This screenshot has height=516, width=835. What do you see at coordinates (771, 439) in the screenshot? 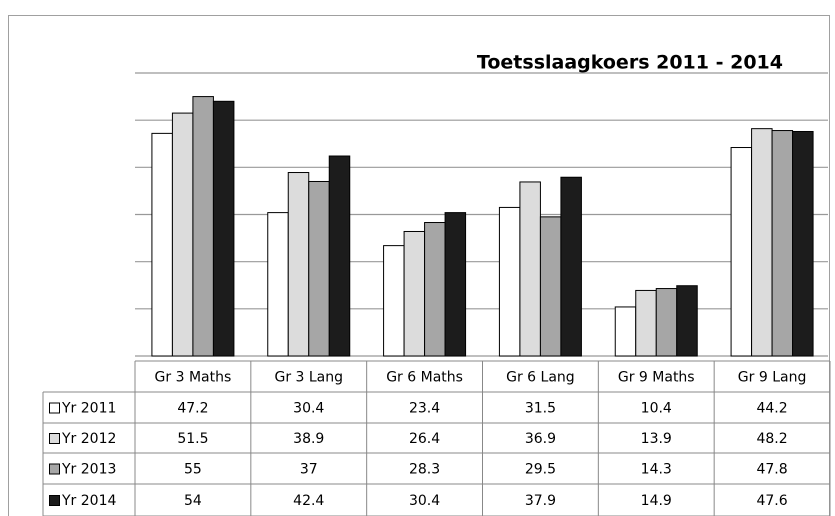
I see `table-value: 48.2` at bounding box center [771, 439].